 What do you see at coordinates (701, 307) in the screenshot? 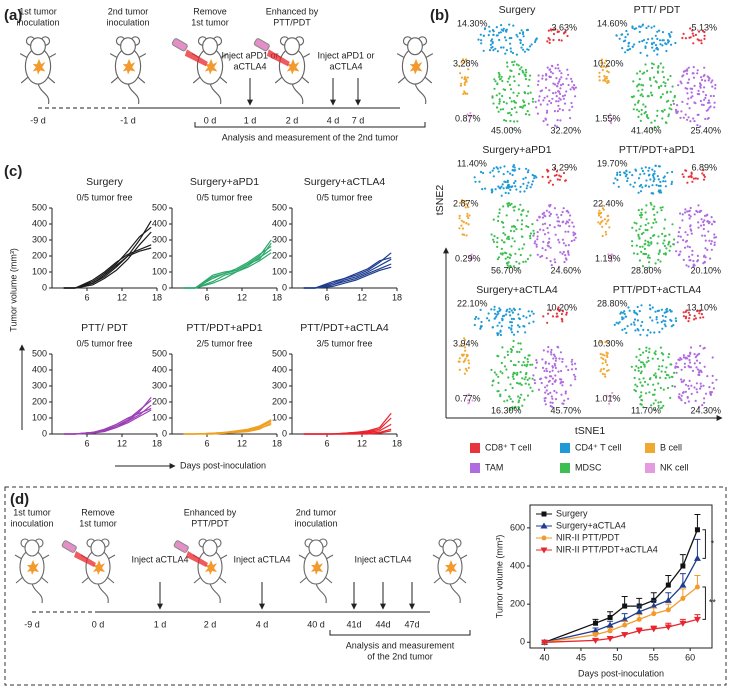
I see `cluster-percent: 13.10%` at bounding box center [701, 307].